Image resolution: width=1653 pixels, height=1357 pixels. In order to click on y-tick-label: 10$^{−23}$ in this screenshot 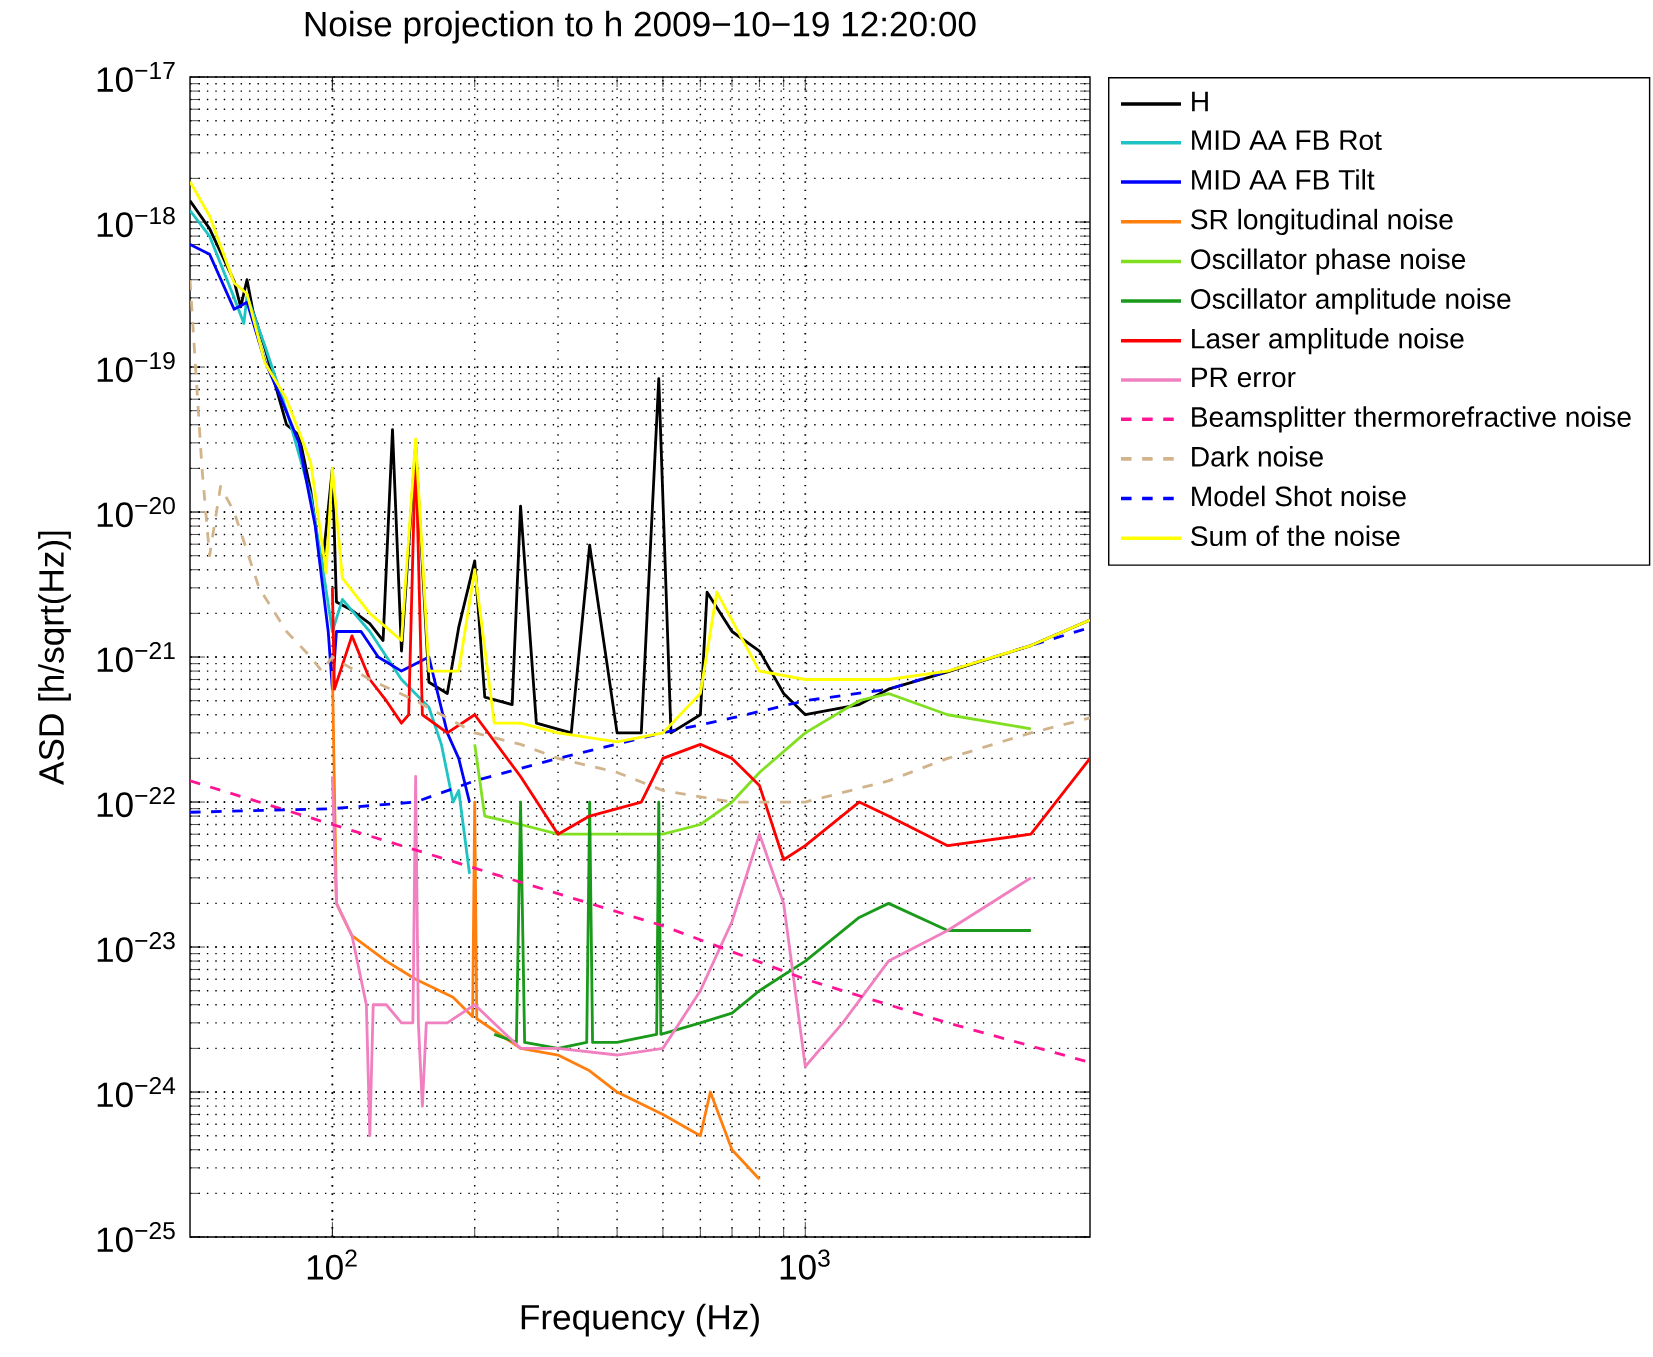, I will do `click(136, 947)`.